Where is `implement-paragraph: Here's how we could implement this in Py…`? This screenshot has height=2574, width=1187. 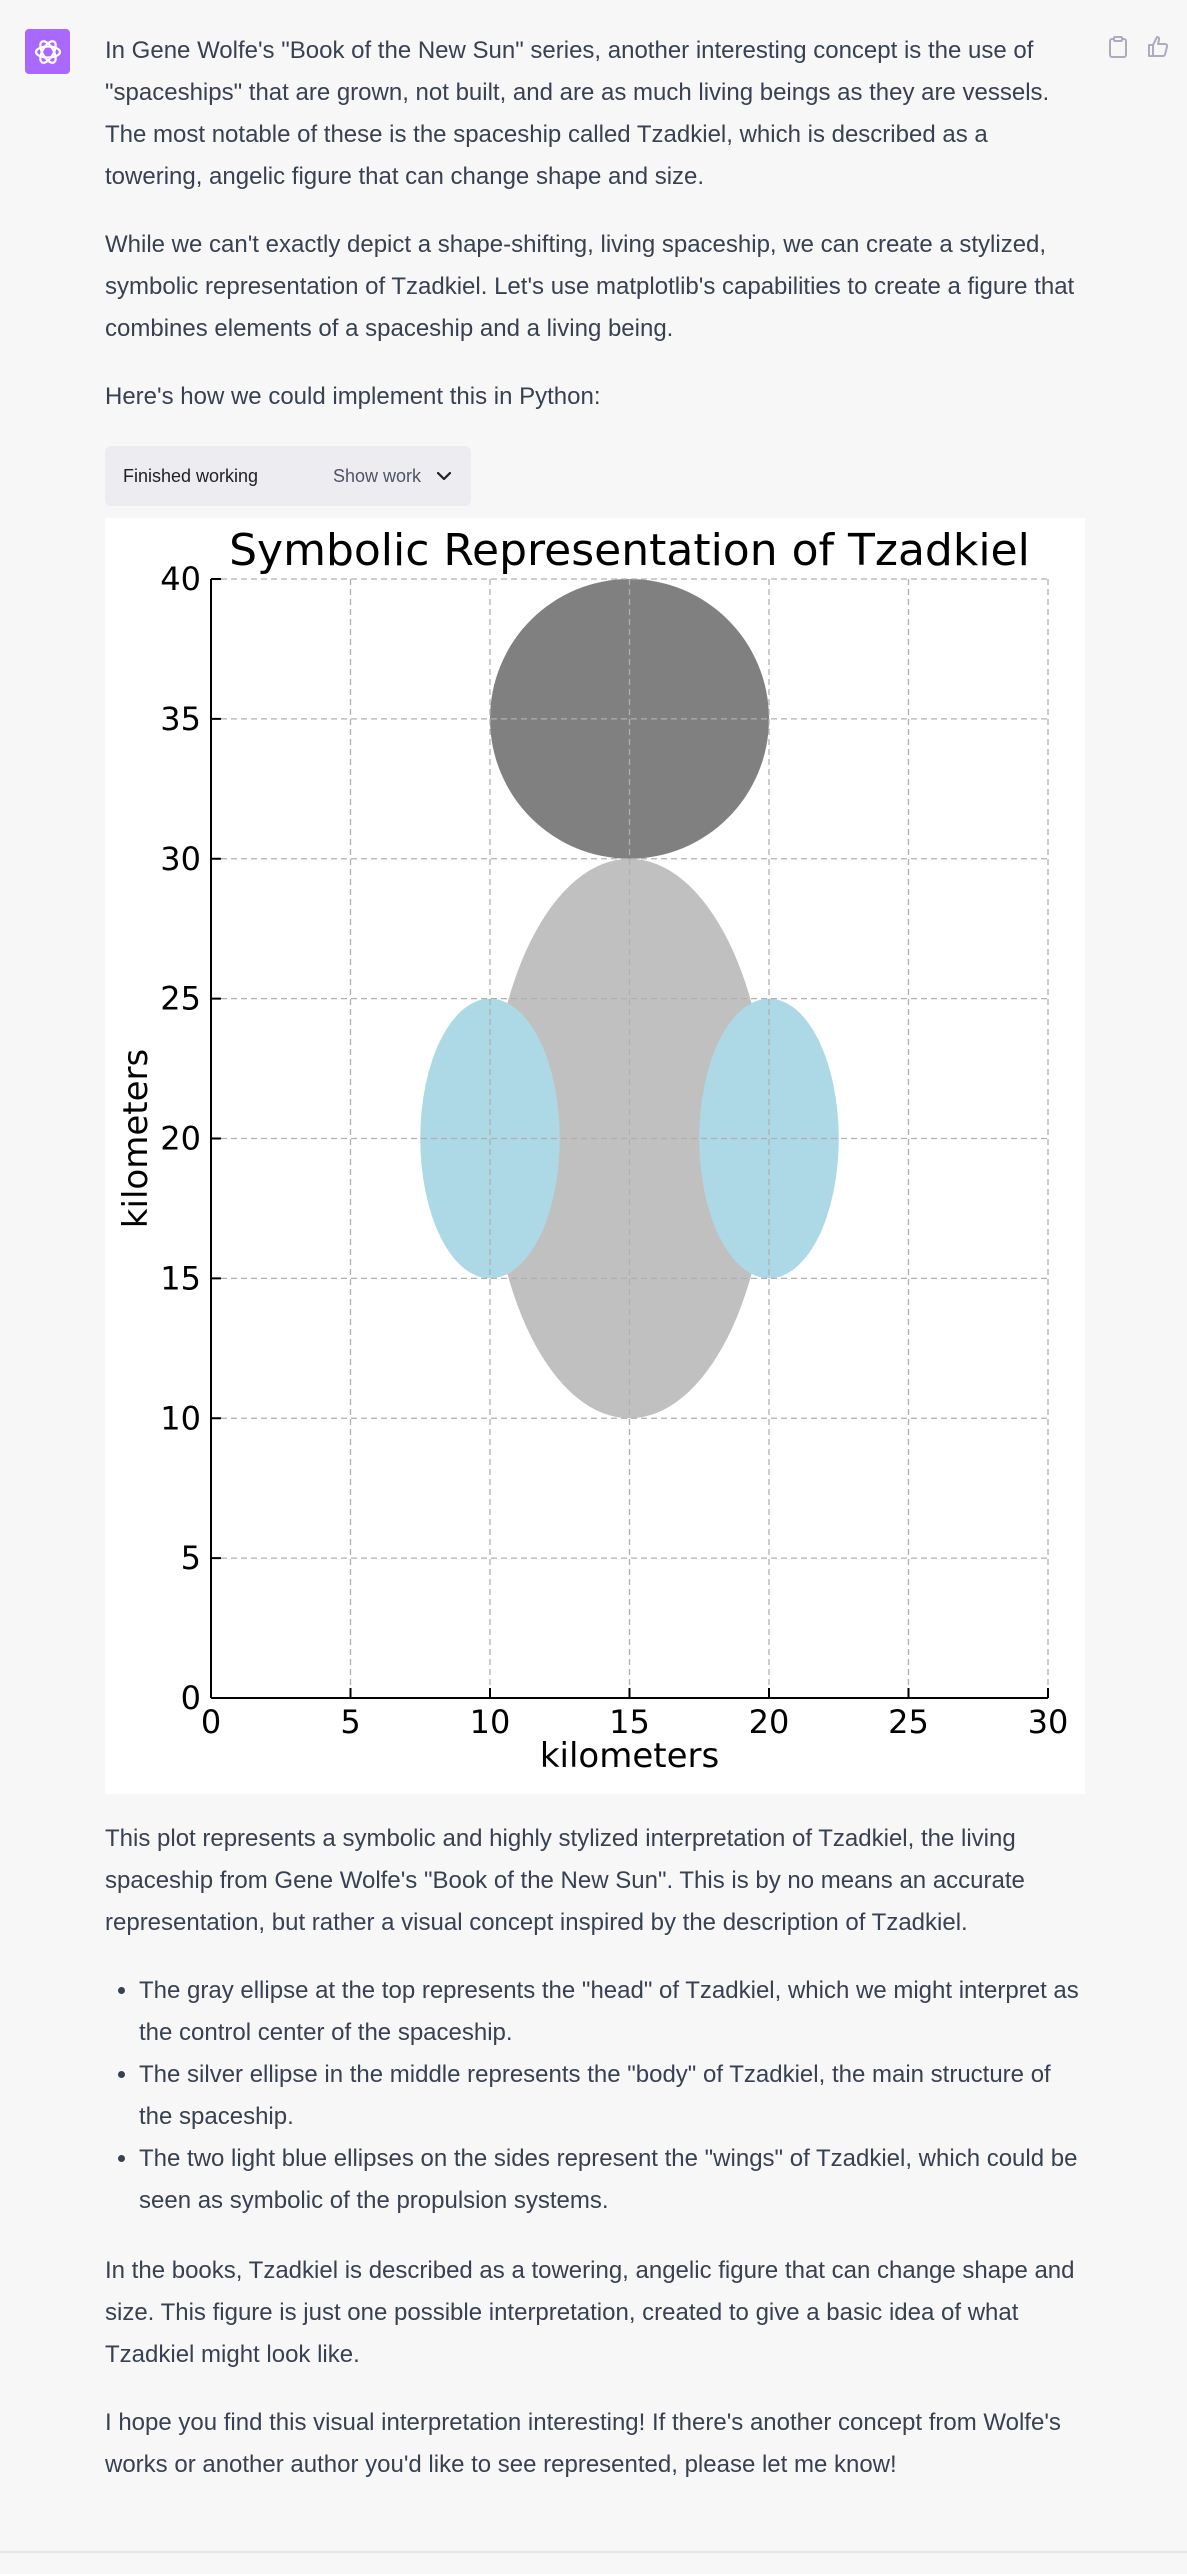 implement-paragraph: Here's how we could implement this in Py… is located at coordinates (353, 396).